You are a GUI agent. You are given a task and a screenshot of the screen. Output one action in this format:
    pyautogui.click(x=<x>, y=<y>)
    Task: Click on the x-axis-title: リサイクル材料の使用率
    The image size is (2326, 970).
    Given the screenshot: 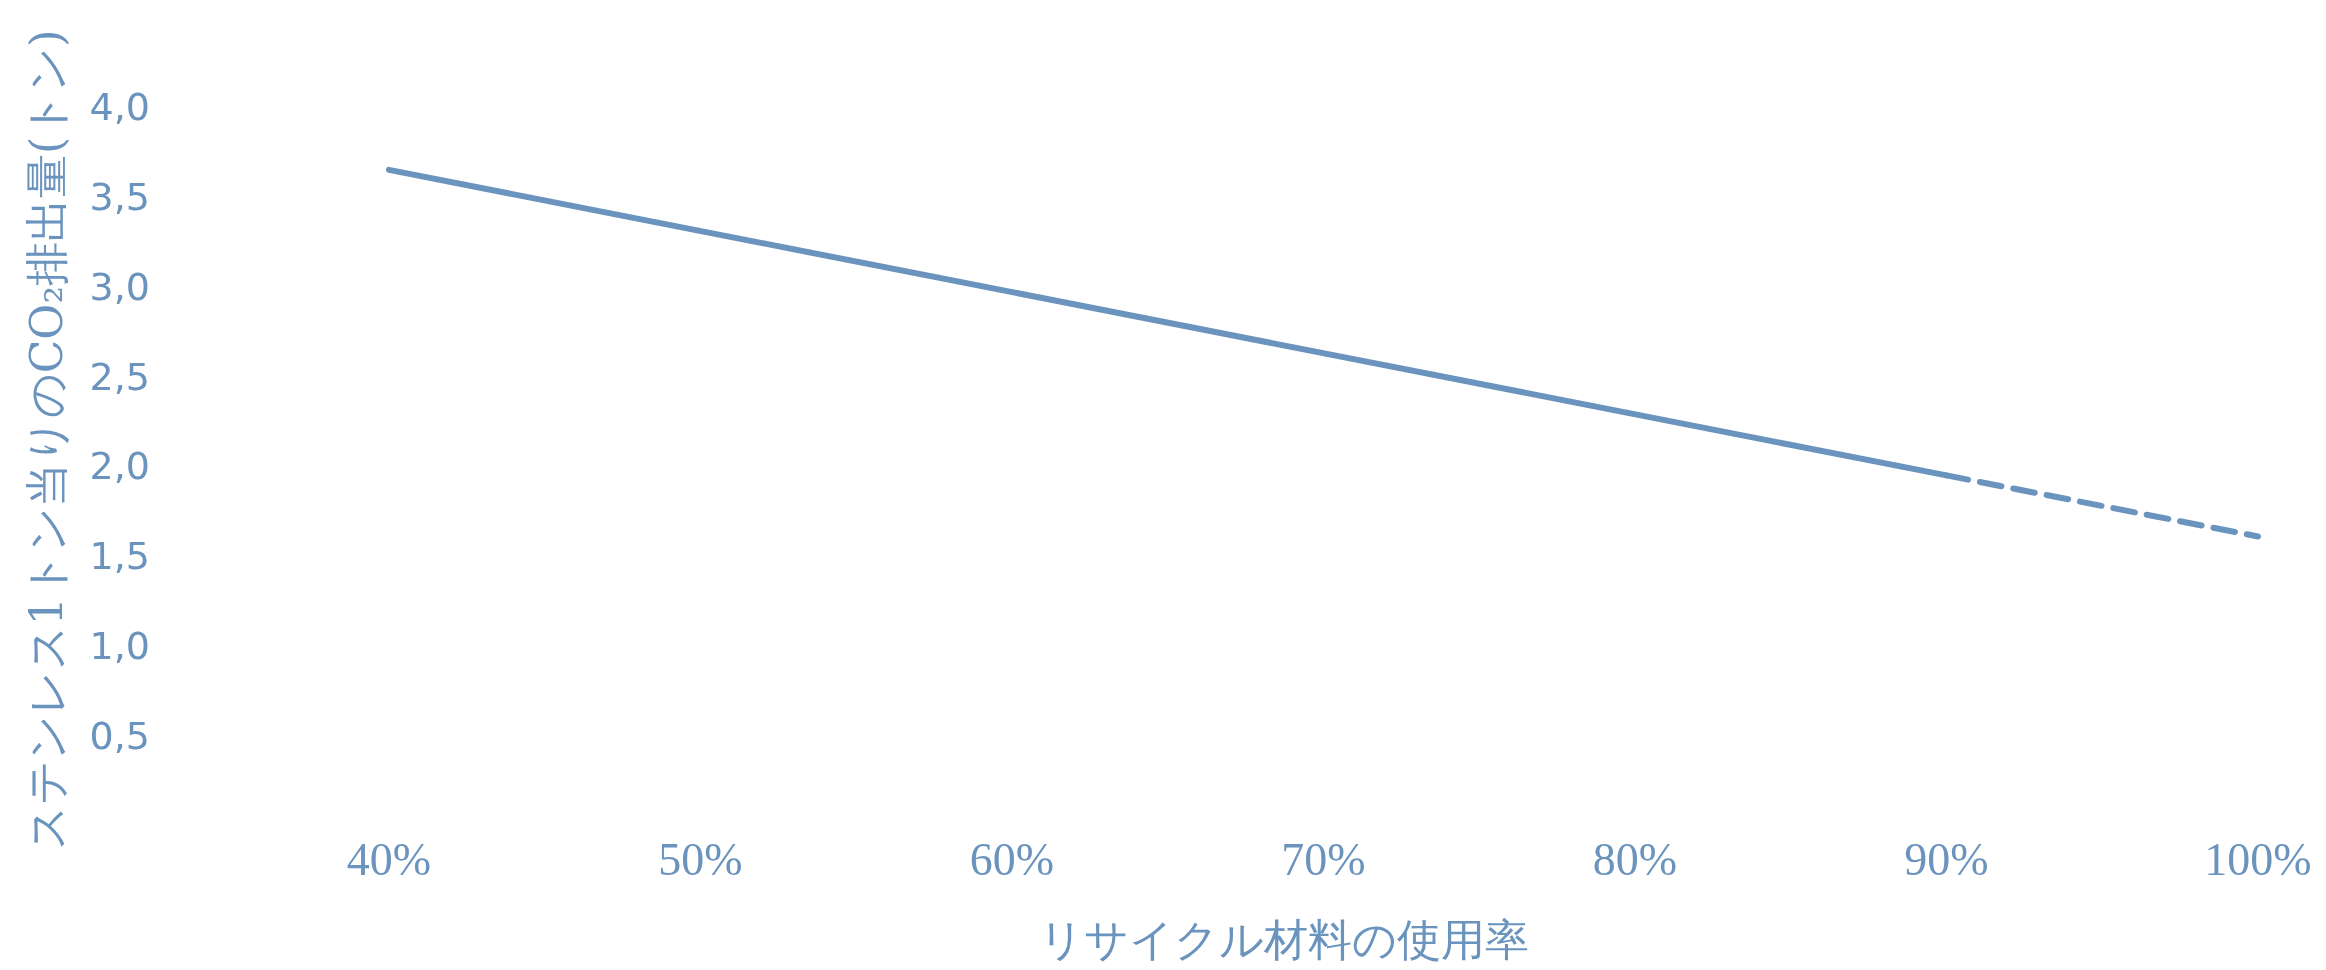 What is the action you would take?
    pyautogui.click(x=1283, y=939)
    